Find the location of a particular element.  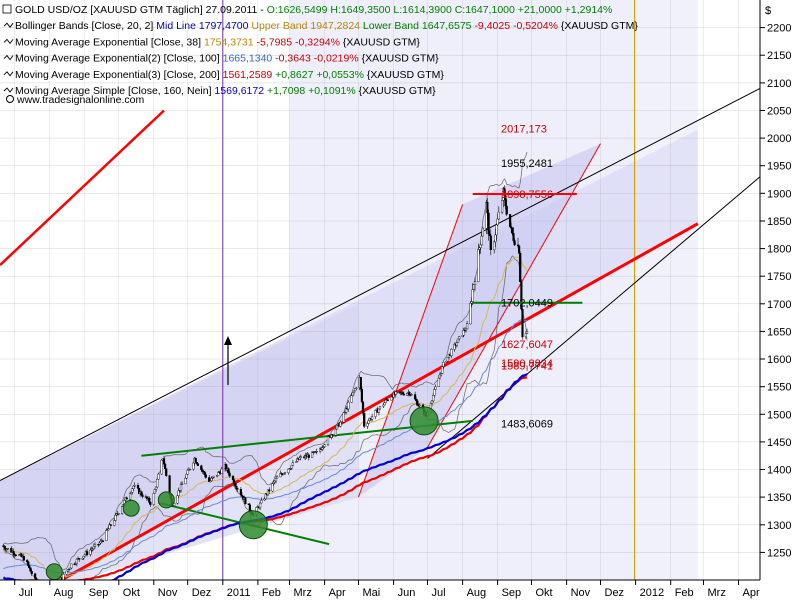

trendline is located at coordinates (82, 188).